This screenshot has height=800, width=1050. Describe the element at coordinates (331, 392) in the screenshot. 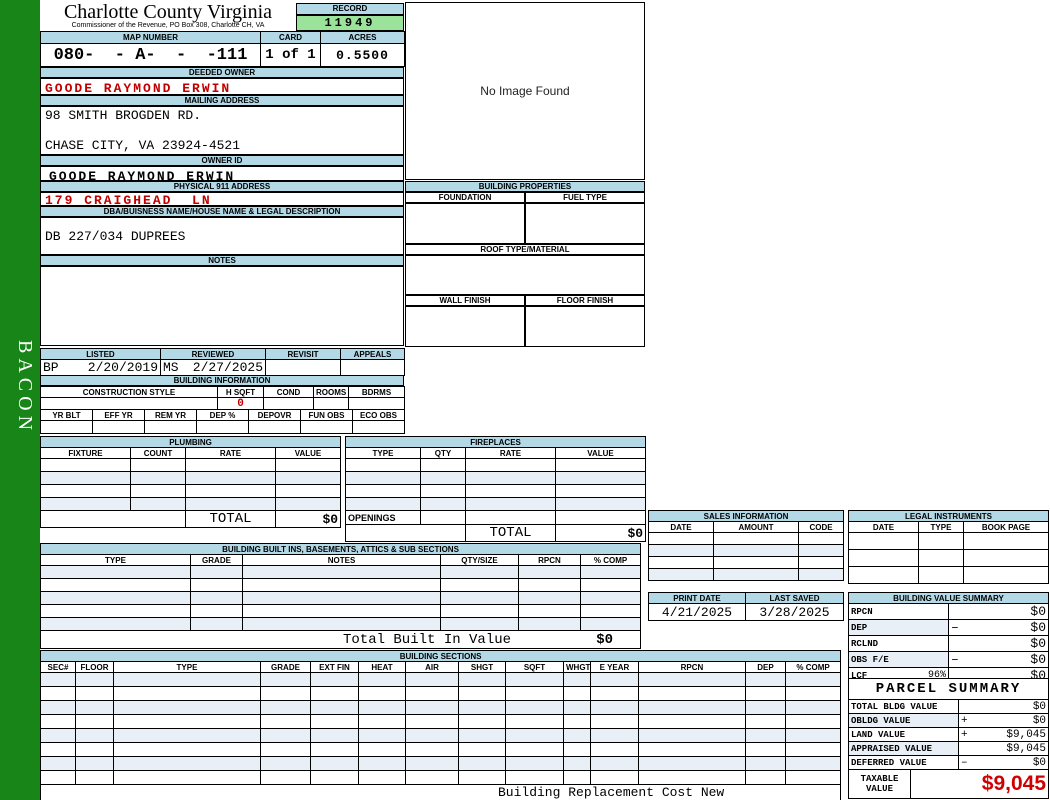

I see `rooms-label: ROOMS` at that location.